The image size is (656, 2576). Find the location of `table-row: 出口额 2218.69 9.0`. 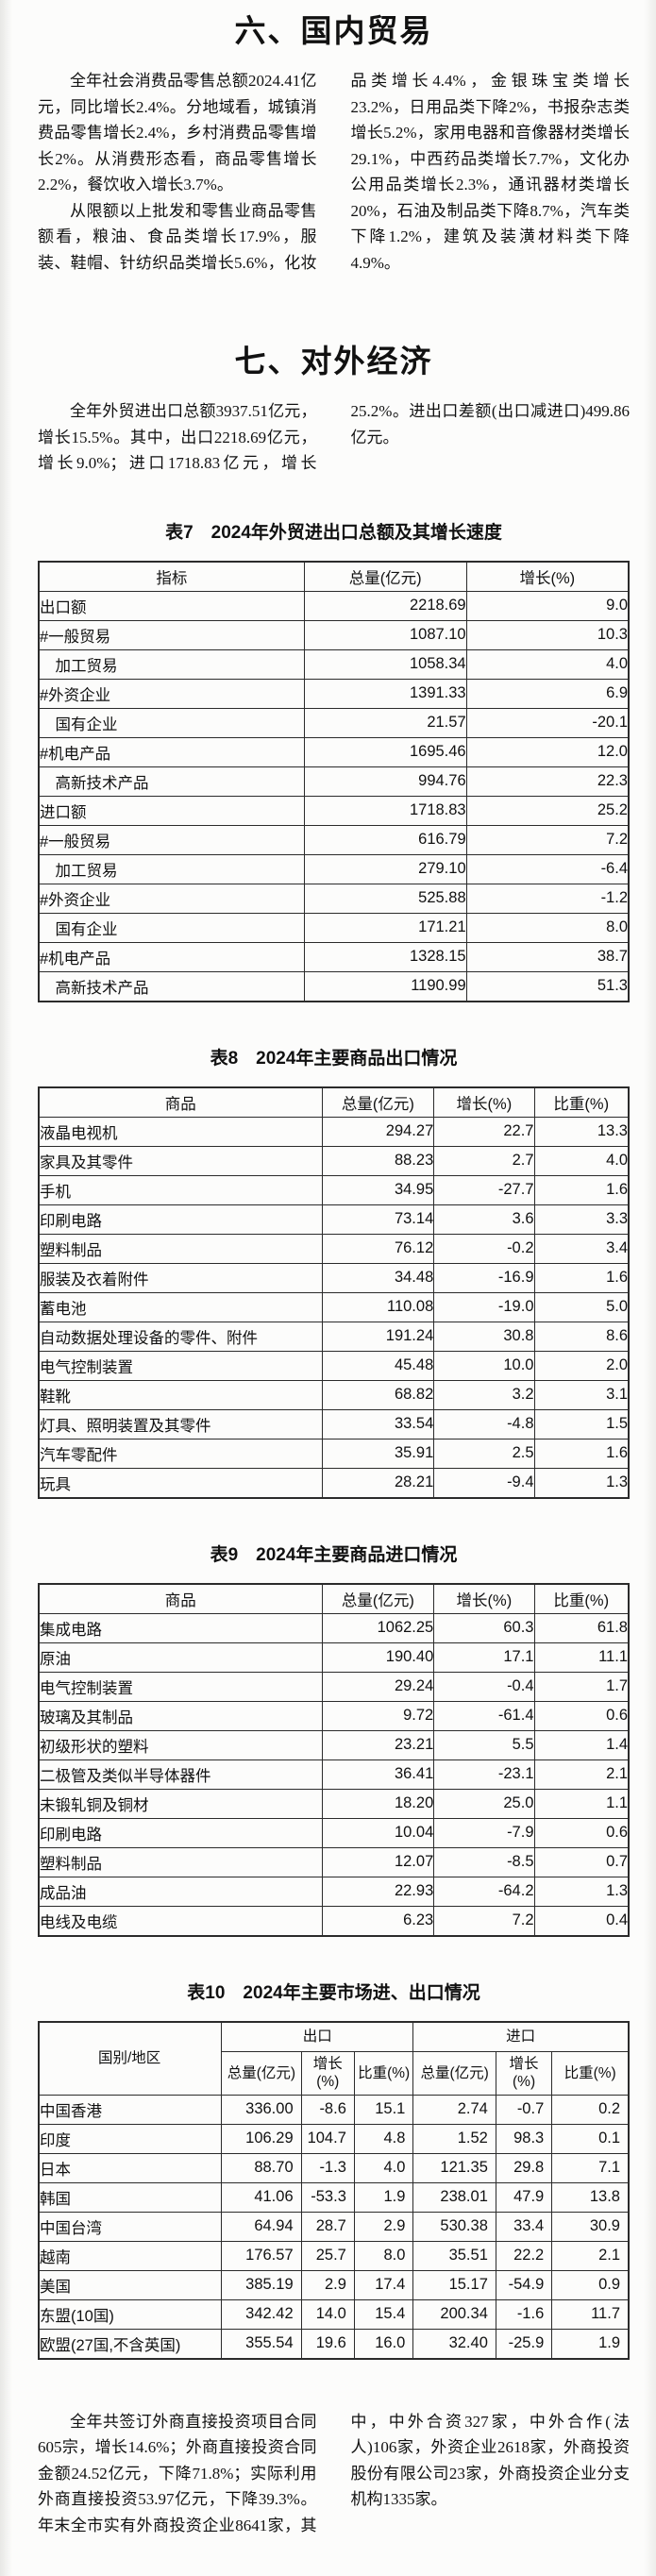

table-row: 出口额 2218.69 9.0 is located at coordinates (334, 606).